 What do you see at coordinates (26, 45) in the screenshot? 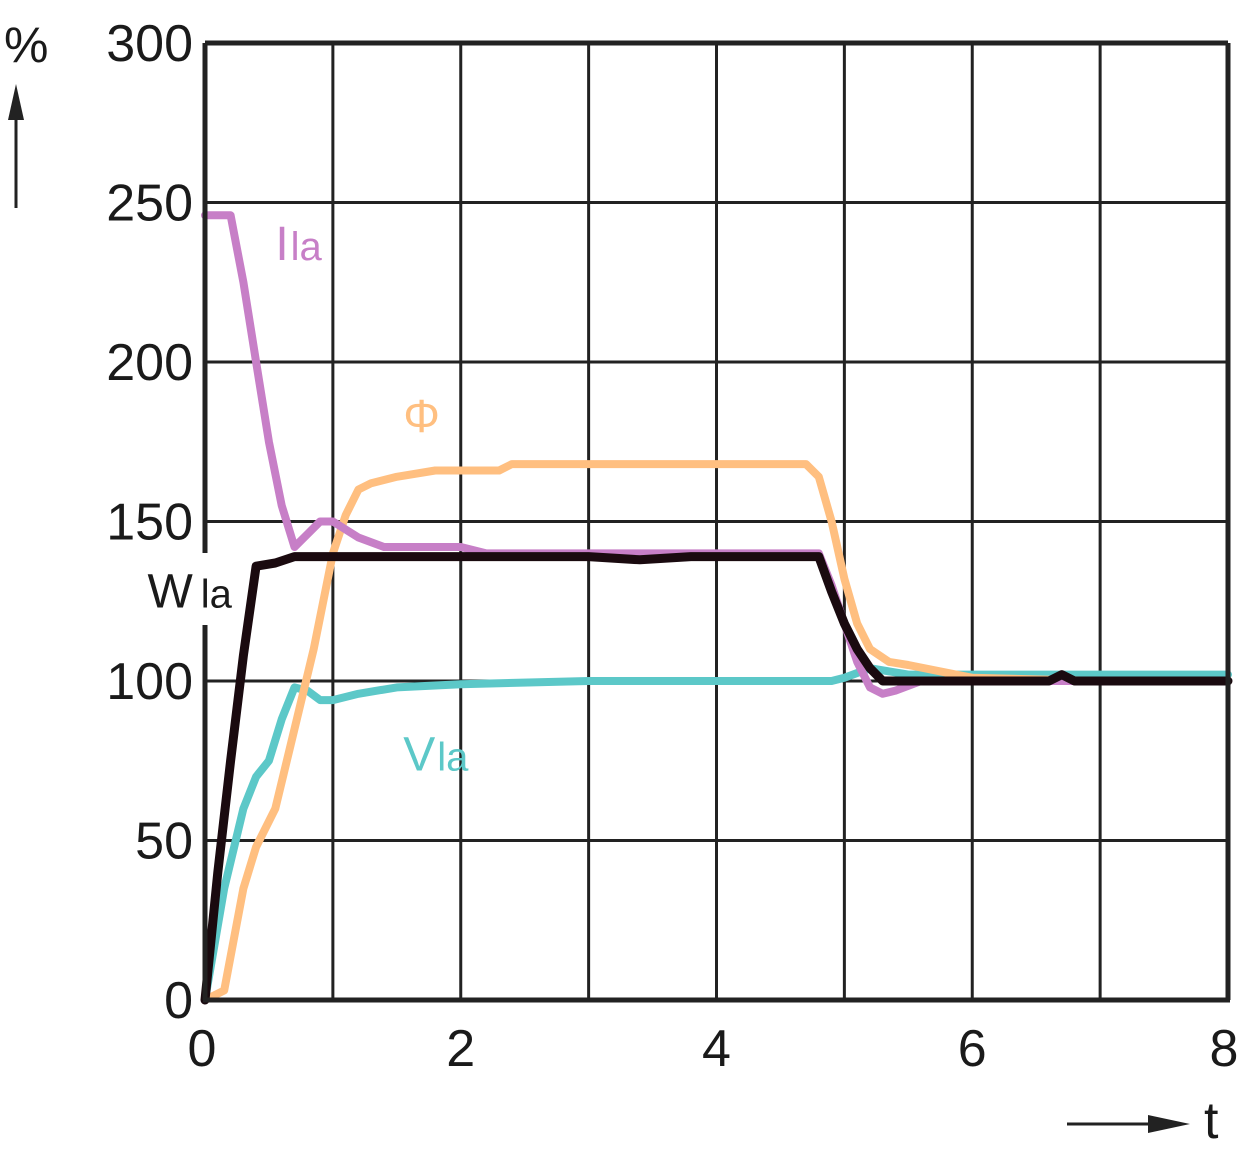
I see `y-axis-unit-label: %` at bounding box center [26, 45].